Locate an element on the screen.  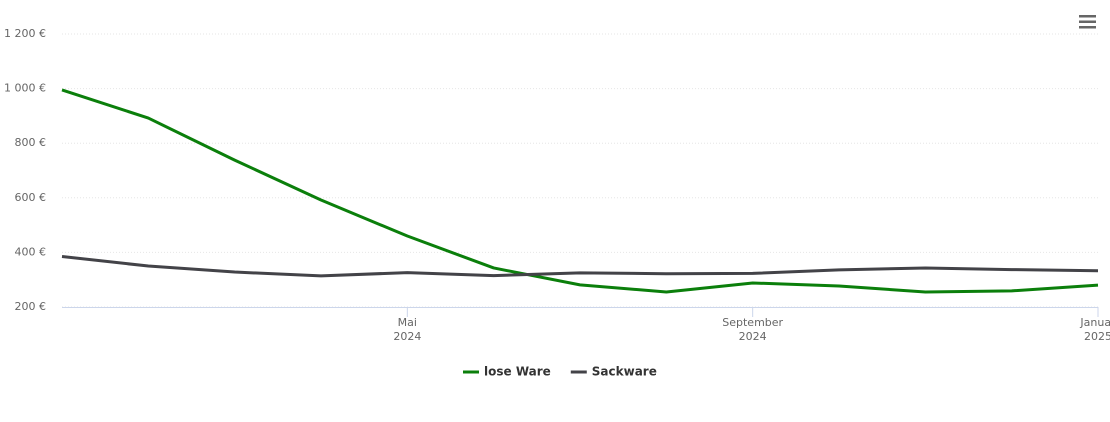
legend-label: lose Ware is located at coordinates (517, 372).